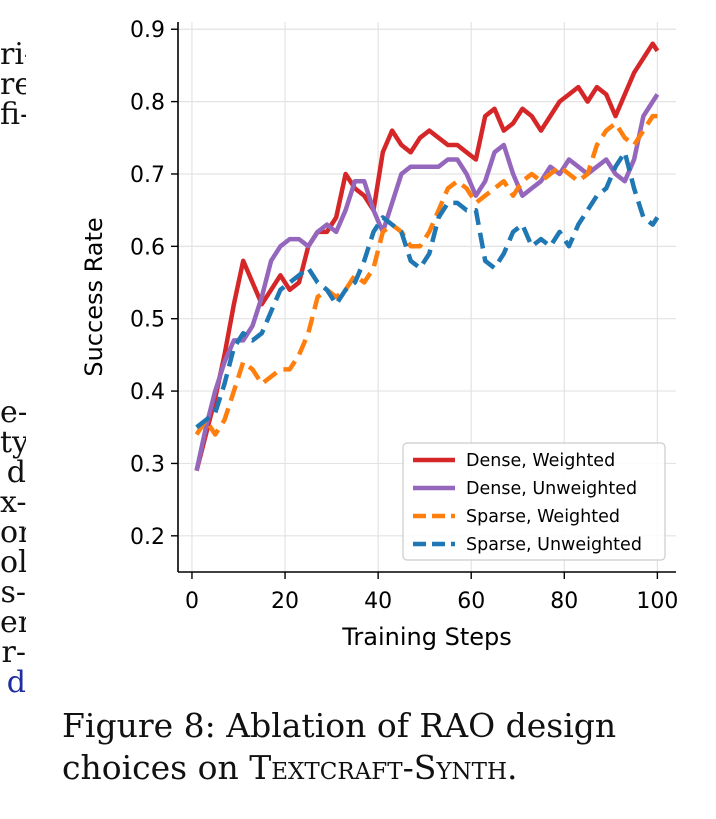  I want to click on caption-name-textcraft: Textcraft, so click(326, 767).